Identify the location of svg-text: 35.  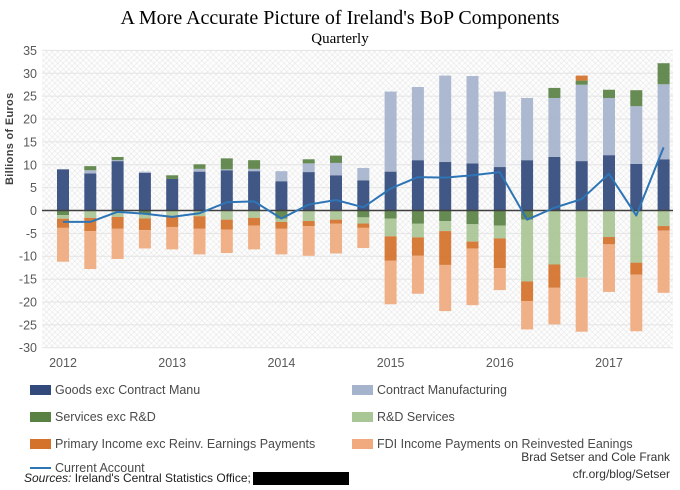
(30, 51).